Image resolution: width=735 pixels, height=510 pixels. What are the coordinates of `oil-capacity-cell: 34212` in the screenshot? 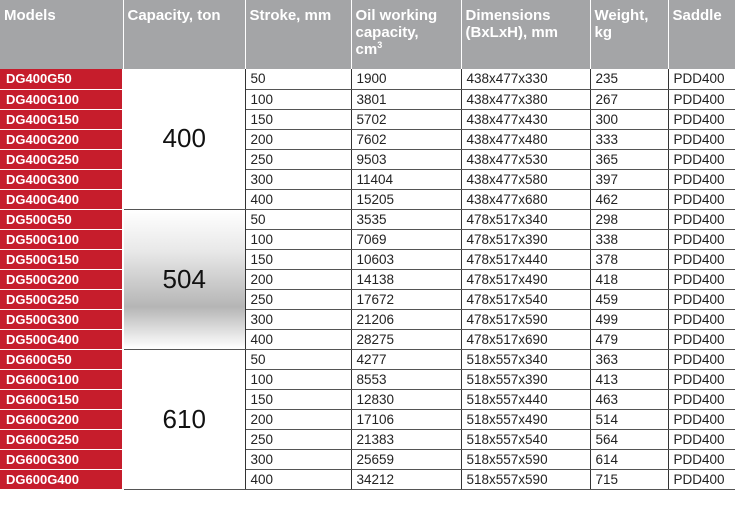 It's located at (406, 479).